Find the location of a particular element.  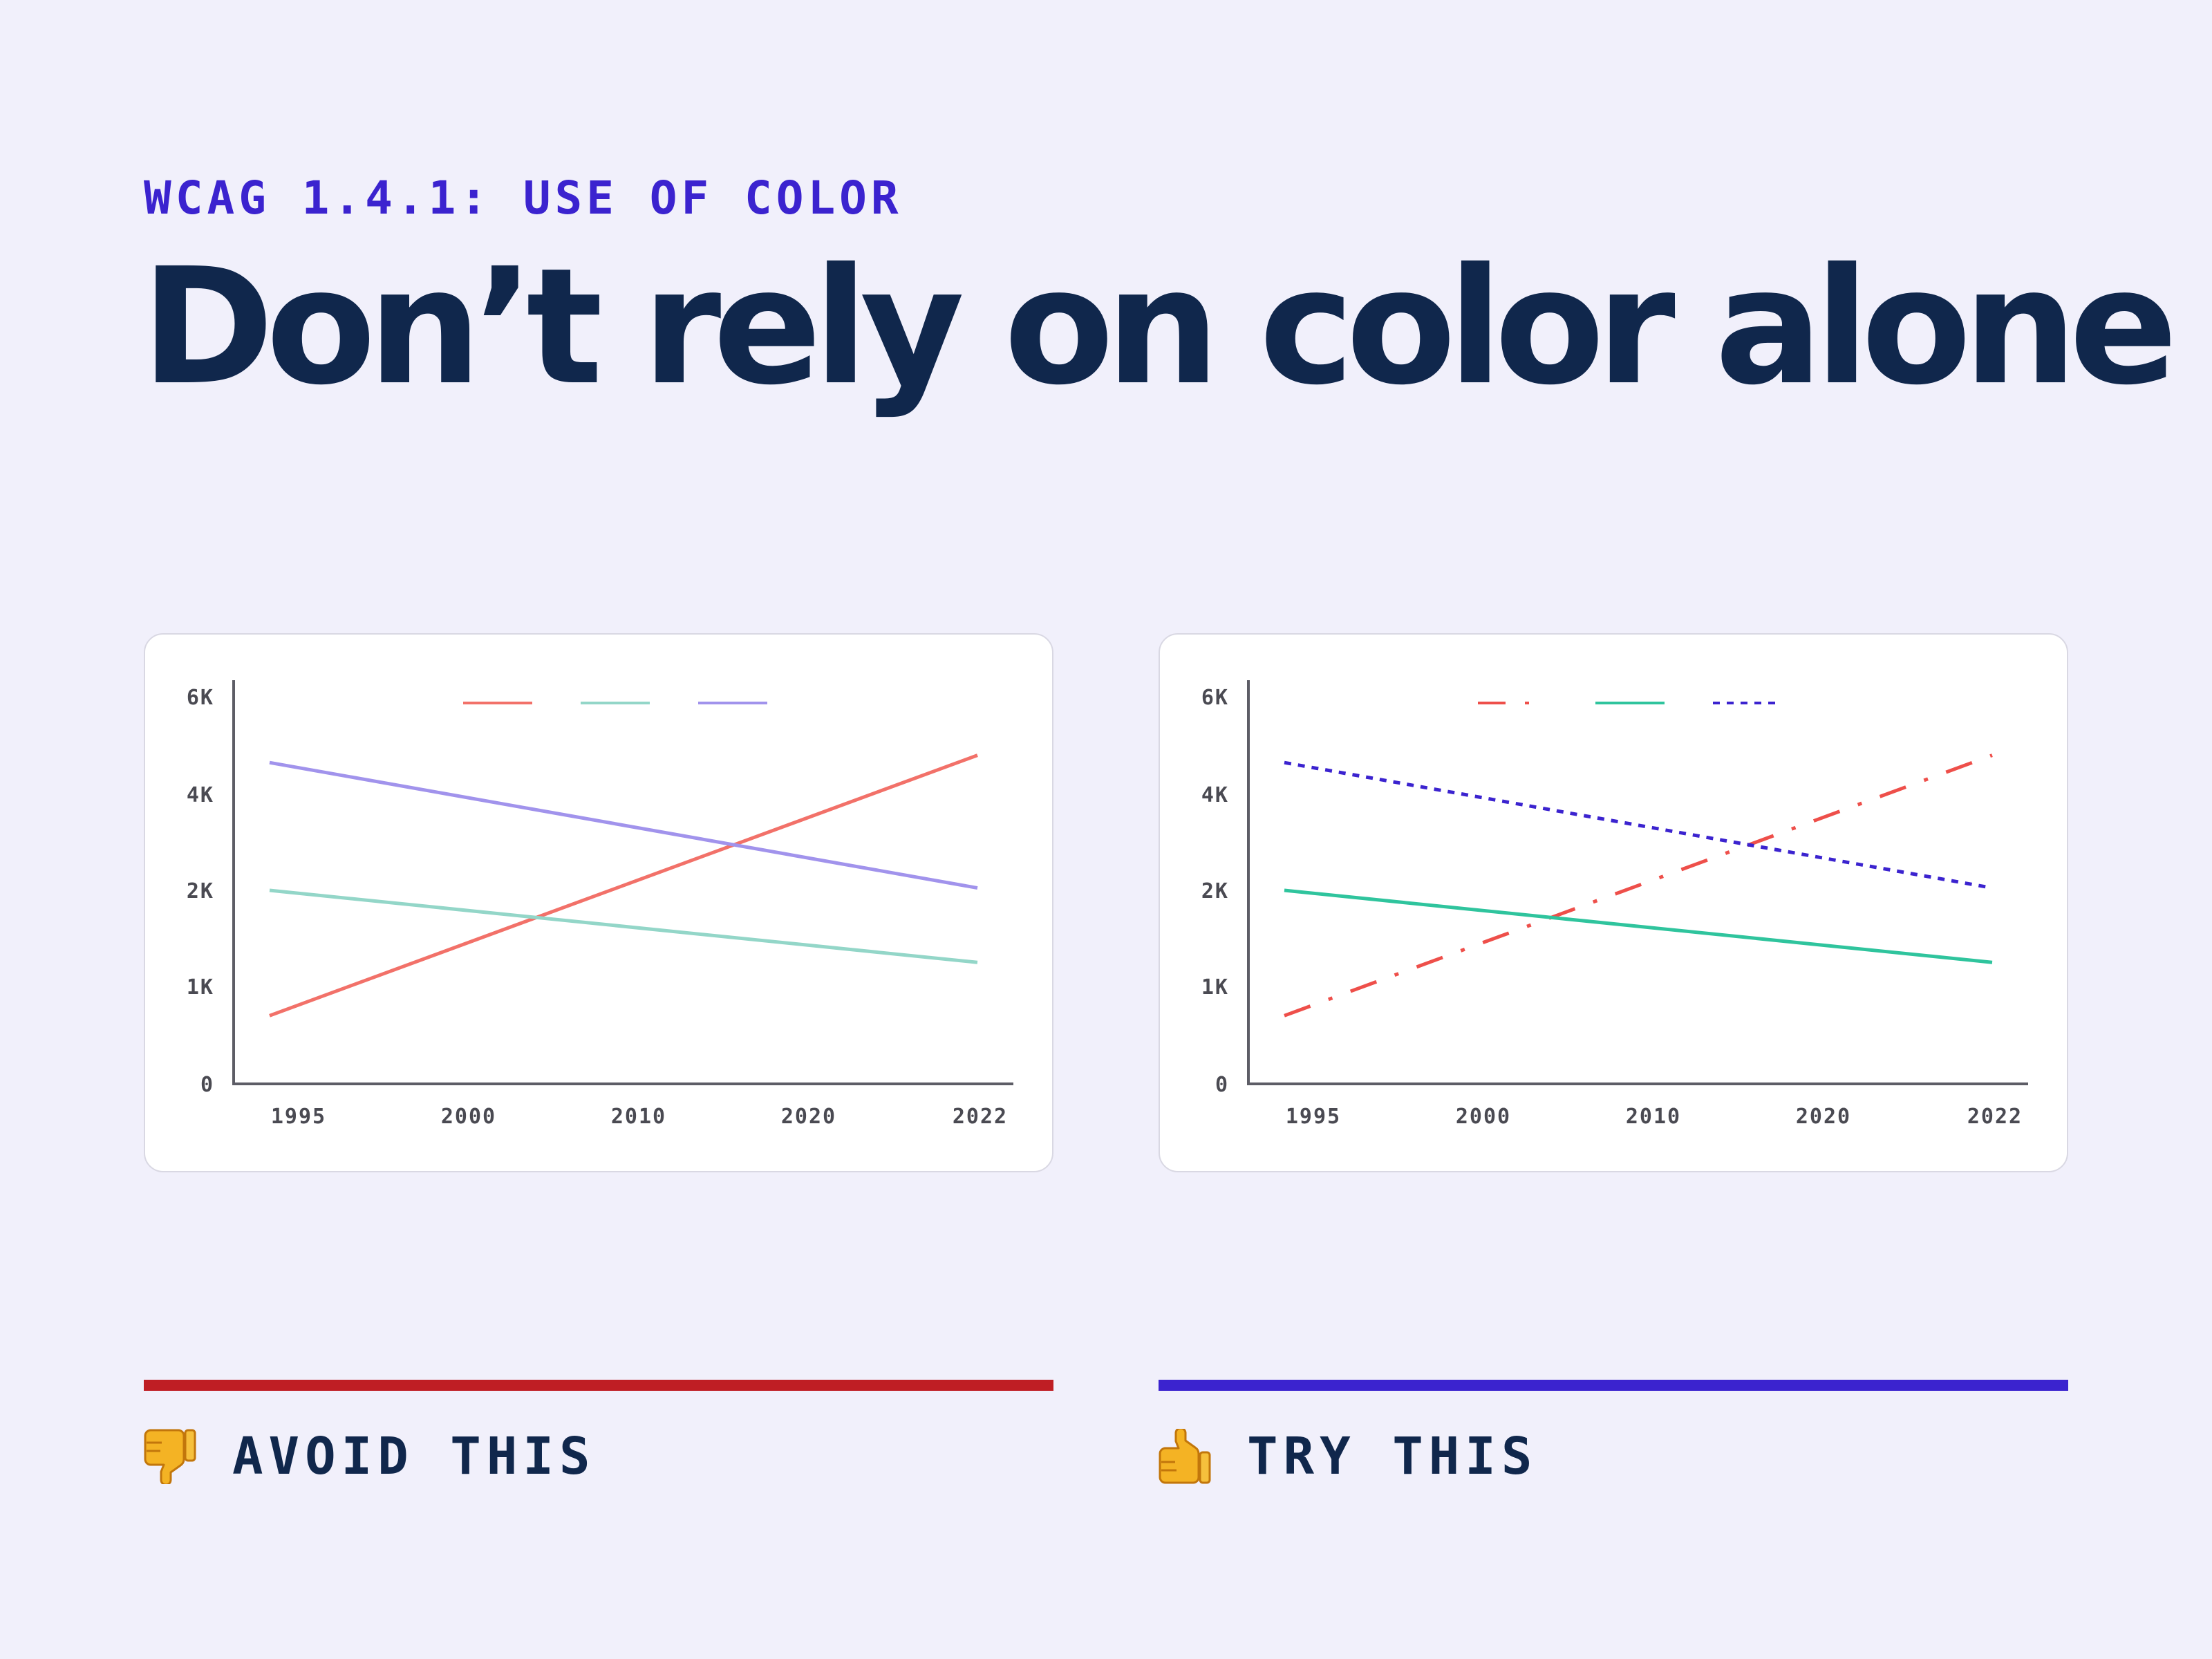

section-eyebrow: WCAG 1.4.1: USE OF COLOR is located at coordinates (523, 198).